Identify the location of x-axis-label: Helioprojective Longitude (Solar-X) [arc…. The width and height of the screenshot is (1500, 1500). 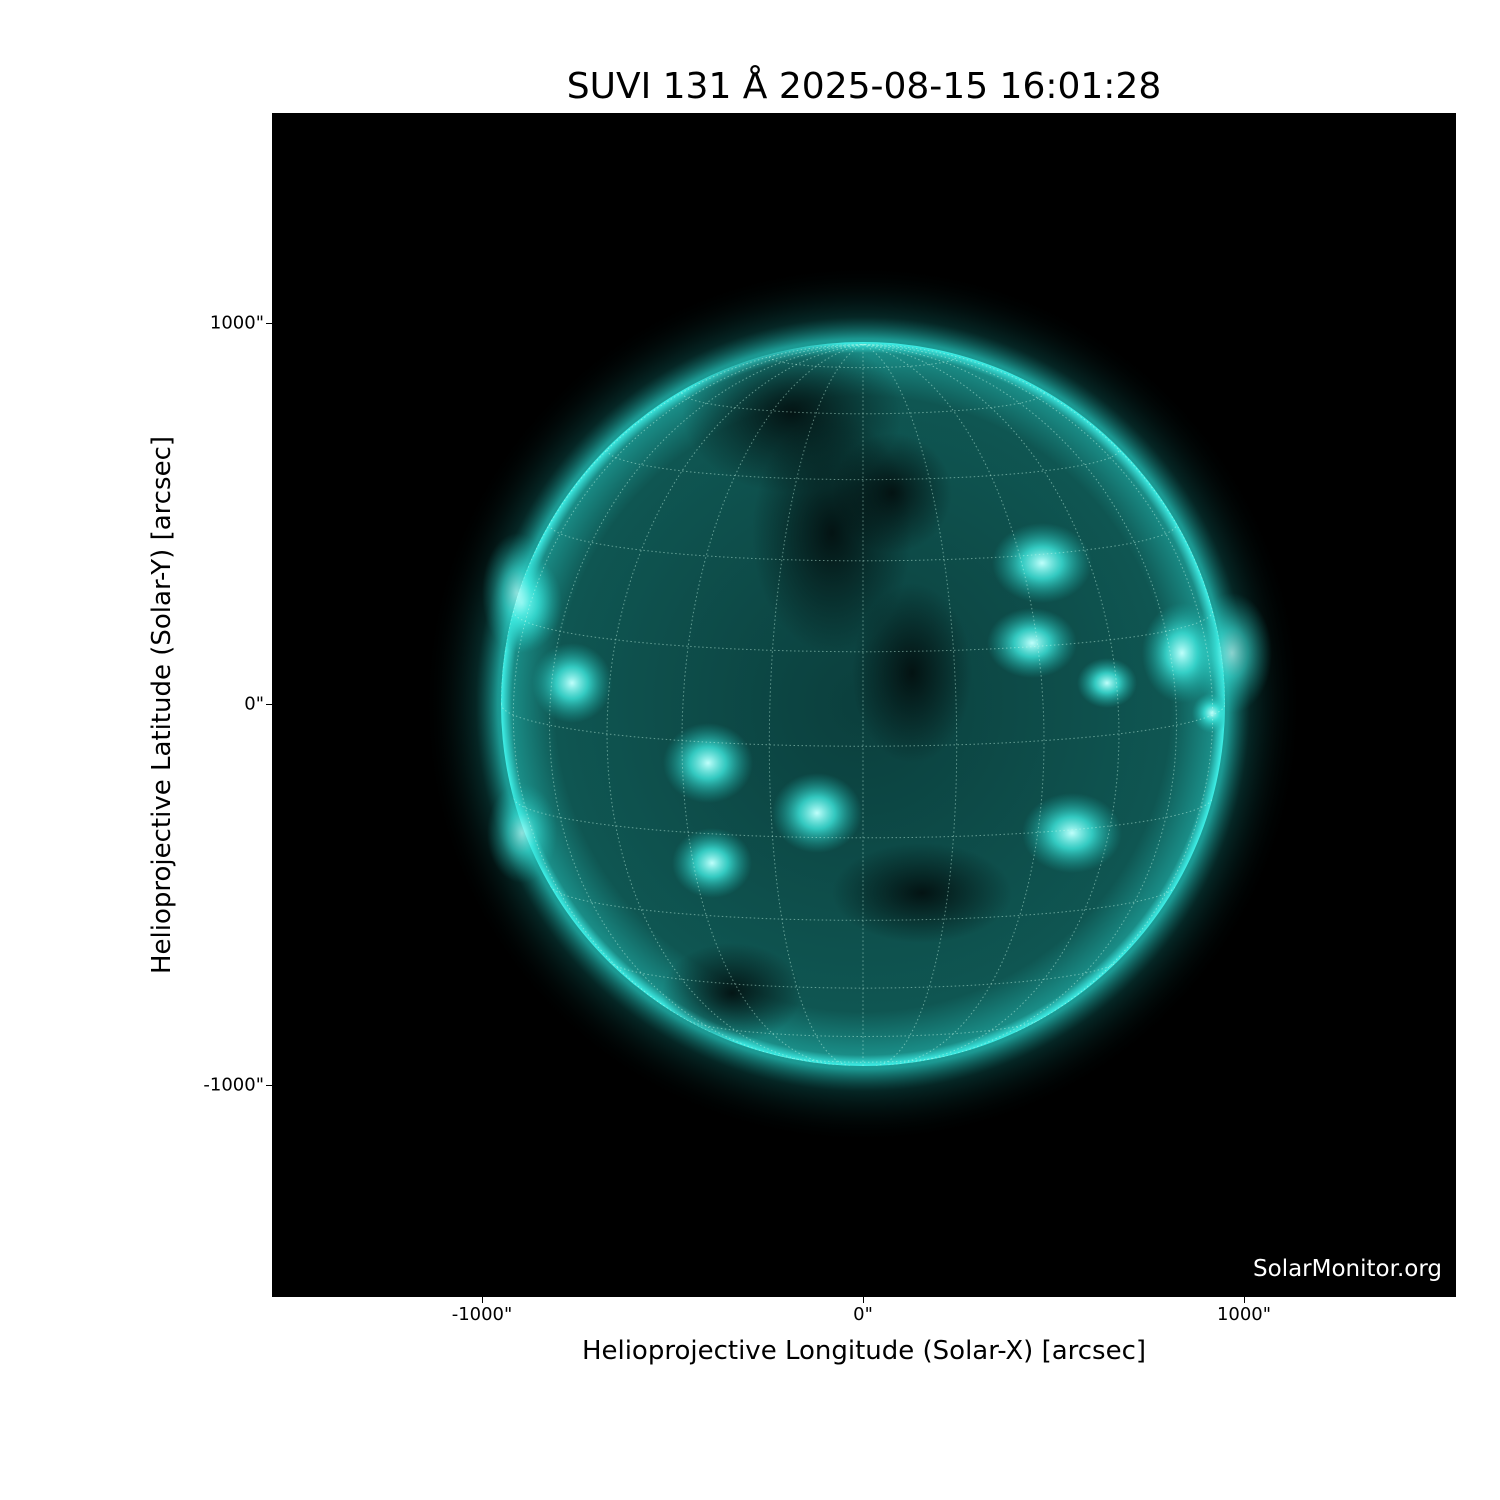
(864, 1351).